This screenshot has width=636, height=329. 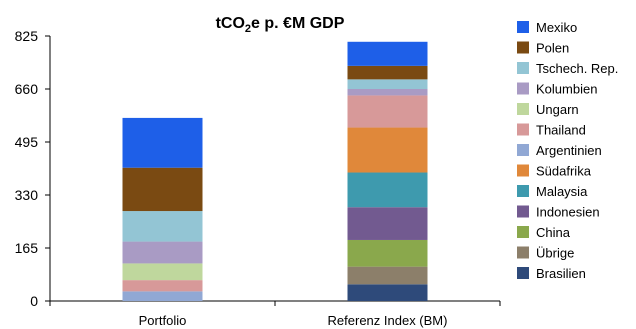 I want to click on legend-item: Malaysia, so click(x=552, y=191).